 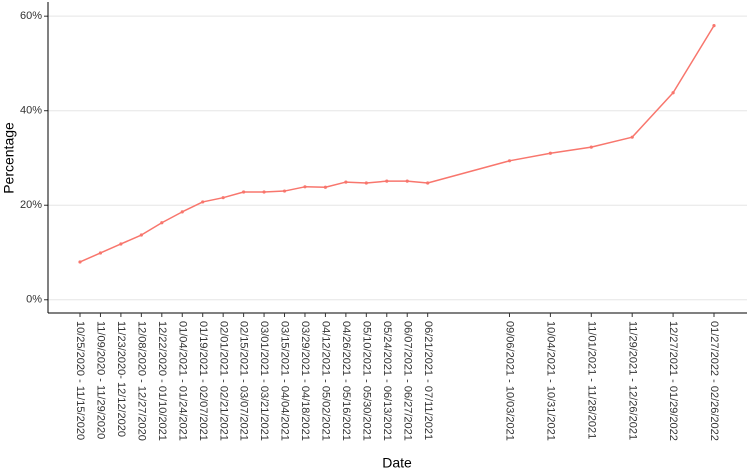 What do you see at coordinates (101, 380) in the screenshot?
I see `x-tick-label: 11/09/2020 - 11/29/2020` at bounding box center [101, 380].